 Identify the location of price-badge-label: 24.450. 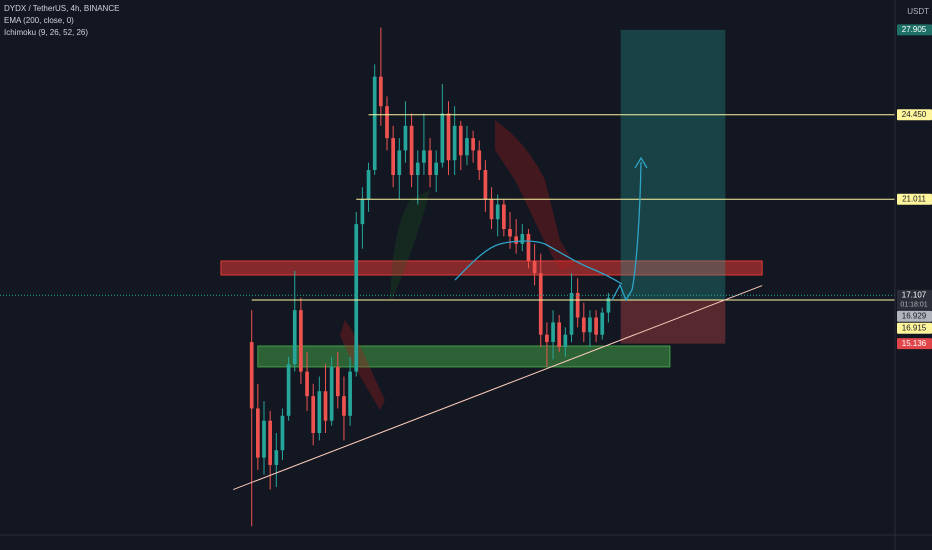
(914, 114).